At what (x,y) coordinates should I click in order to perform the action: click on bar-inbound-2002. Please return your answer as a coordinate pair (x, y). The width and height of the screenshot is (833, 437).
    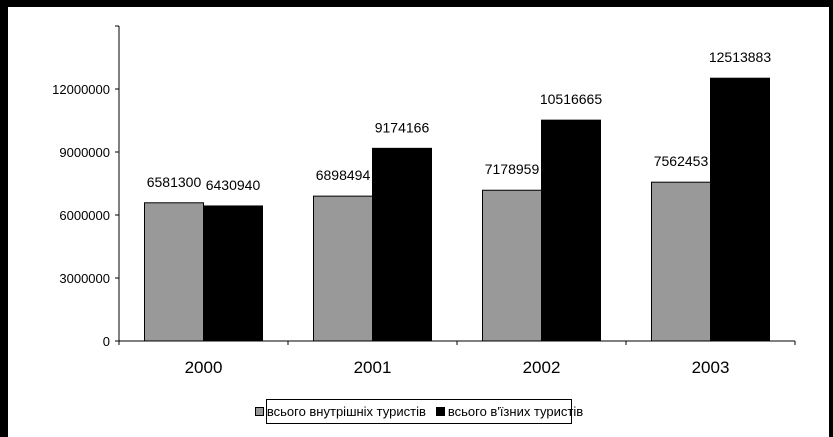
    Looking at the image, I should click on (571, 230).